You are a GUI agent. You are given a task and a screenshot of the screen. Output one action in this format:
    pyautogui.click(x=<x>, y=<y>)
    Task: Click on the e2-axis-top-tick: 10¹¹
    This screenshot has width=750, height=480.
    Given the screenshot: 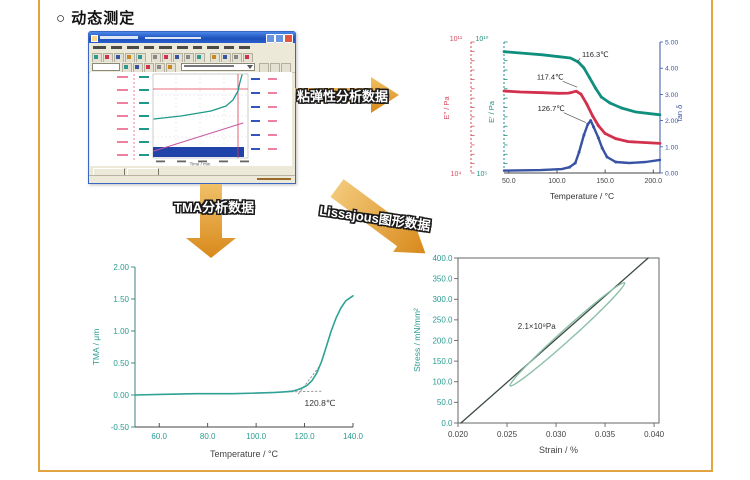 What is the action you would take?
    pyautogui.click(x=456, y=39)
    